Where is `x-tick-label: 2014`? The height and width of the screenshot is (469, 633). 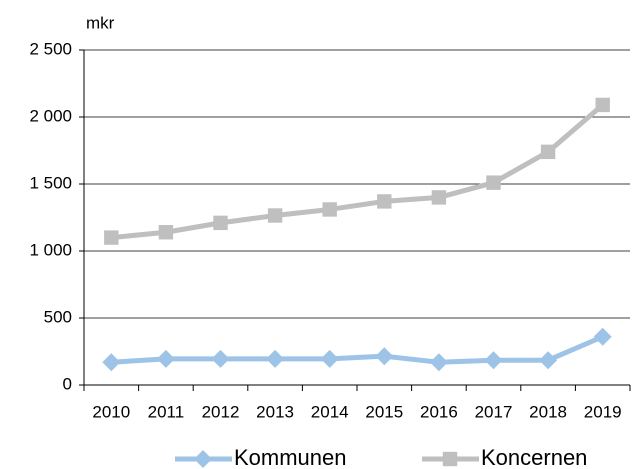 x-tick-label: 2014 is located at coordinates (330, 411).